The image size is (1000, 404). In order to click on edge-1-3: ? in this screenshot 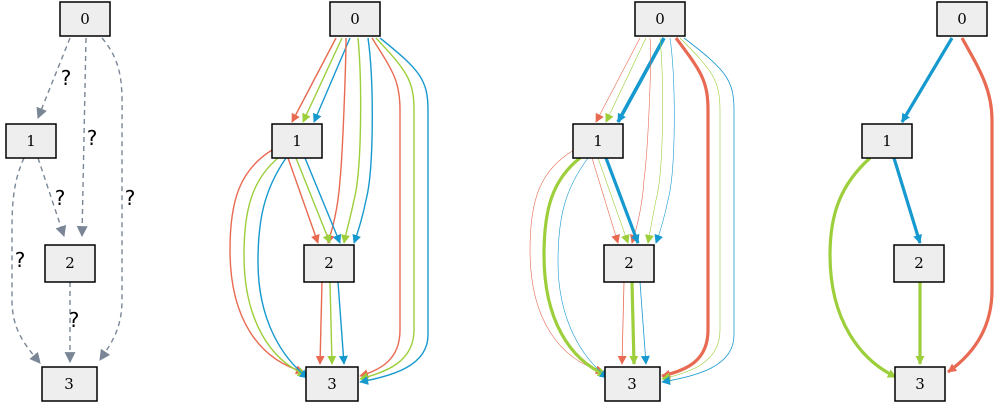, I will do `click(26, 260)`.